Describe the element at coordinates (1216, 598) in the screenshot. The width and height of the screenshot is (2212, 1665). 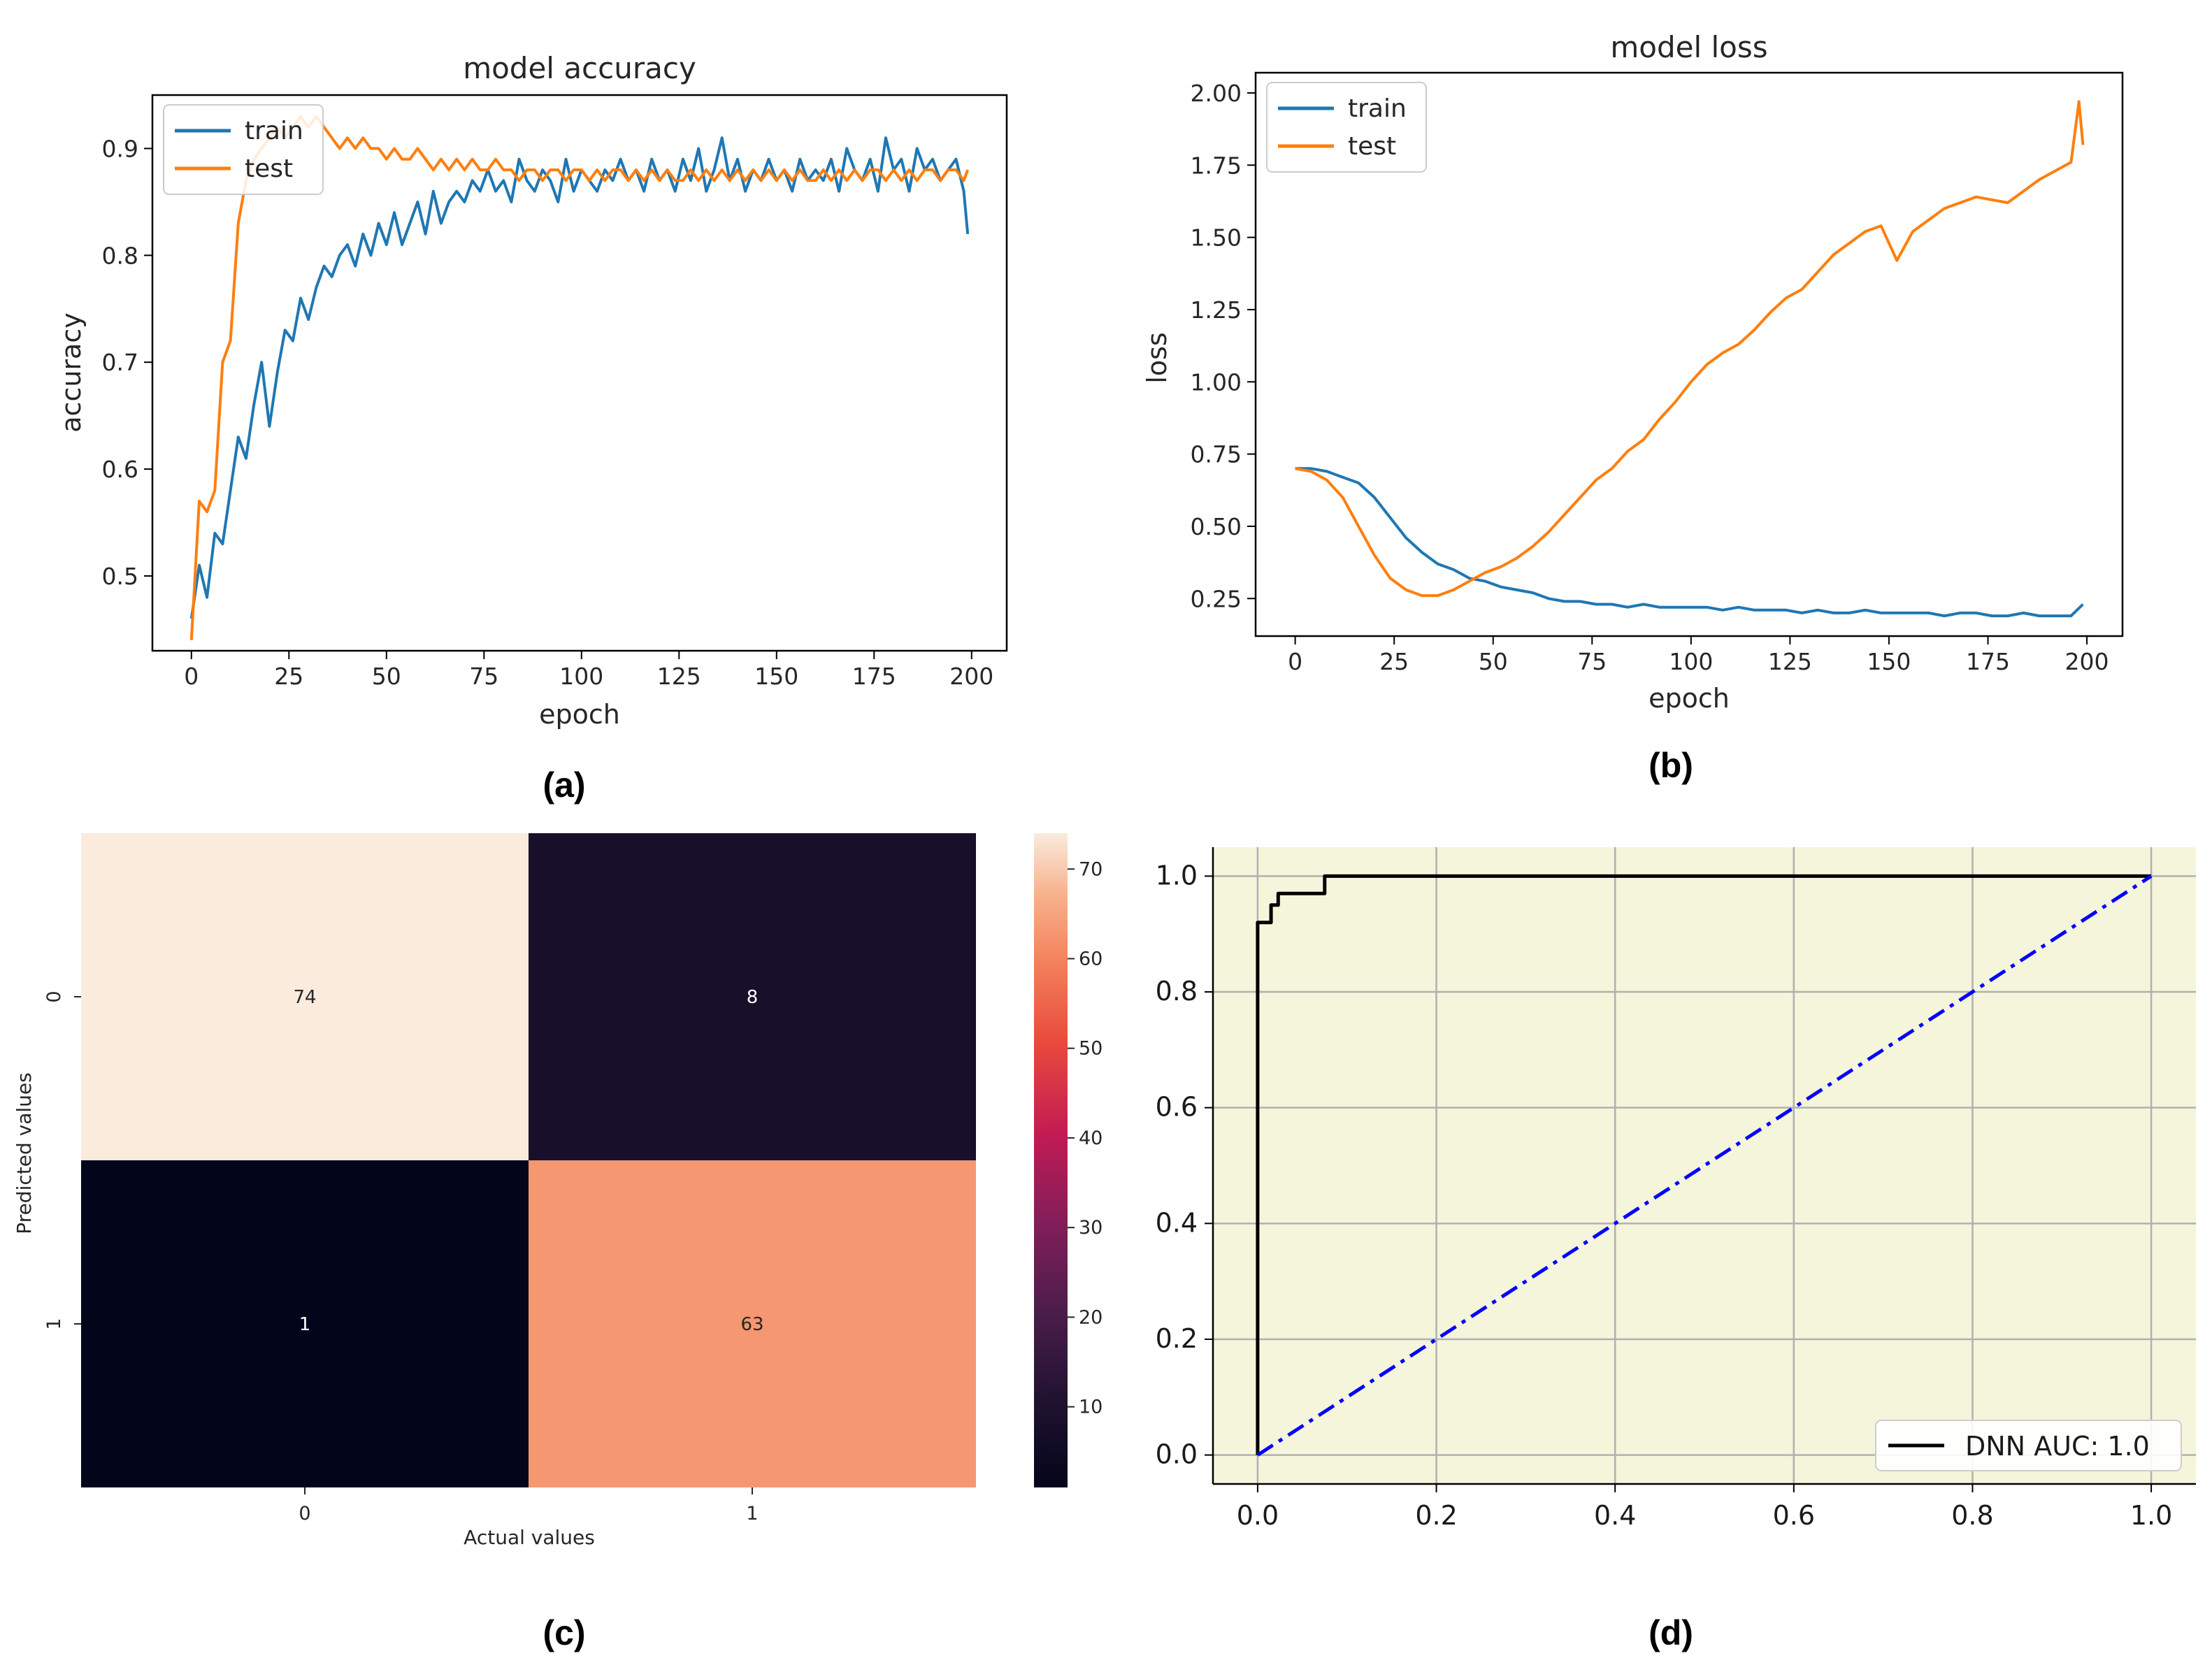
I see `y-tick-label: 0.25` at that location.